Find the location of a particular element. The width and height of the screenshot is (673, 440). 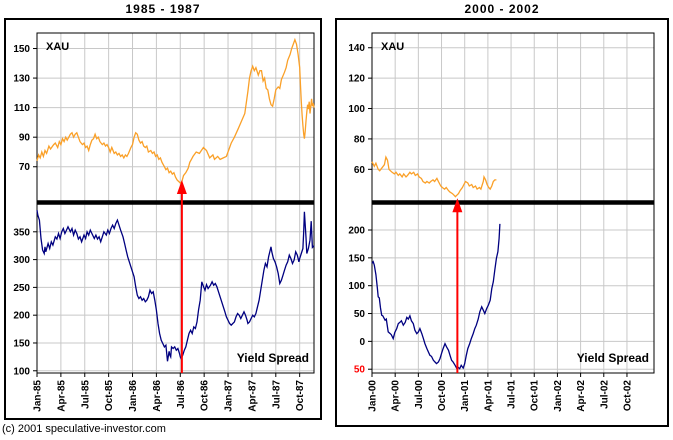

xau-y-tick-label: 60 is located at coordinates (360, 170).